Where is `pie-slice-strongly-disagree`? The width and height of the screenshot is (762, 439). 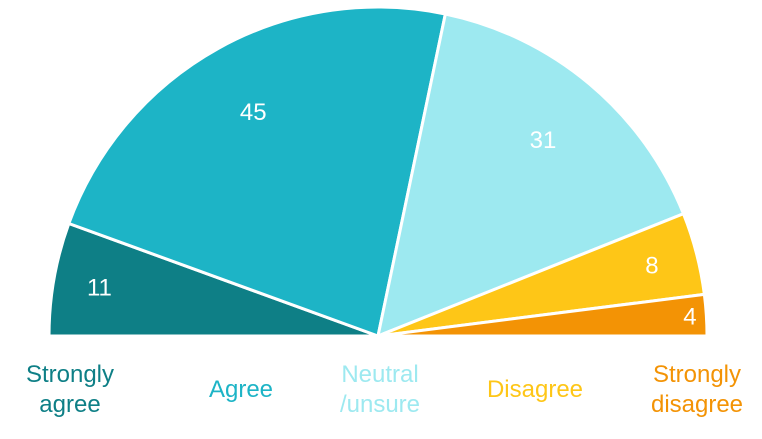 pie-slice-strongly-disagree is located at coordinates (542, 315).